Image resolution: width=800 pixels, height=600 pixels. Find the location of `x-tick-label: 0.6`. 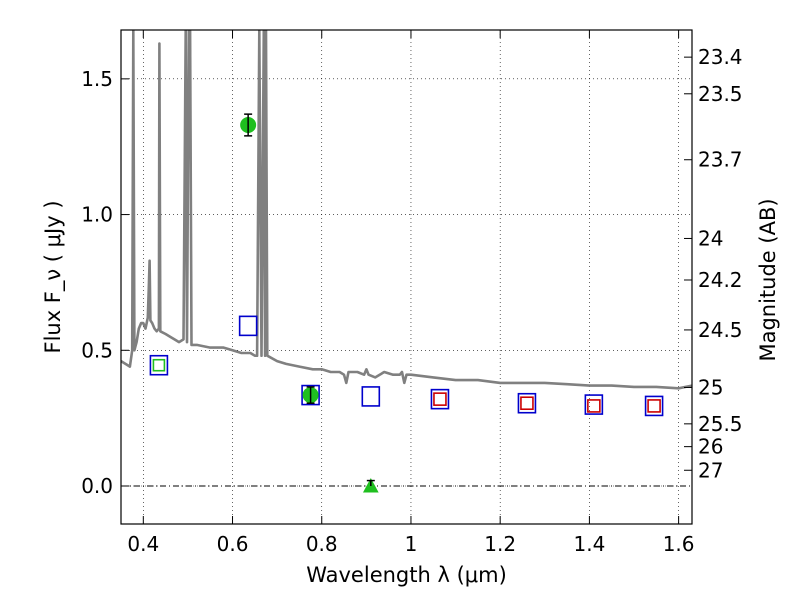

x-tick-label: 0.6 is located at coordinates (233, 544).